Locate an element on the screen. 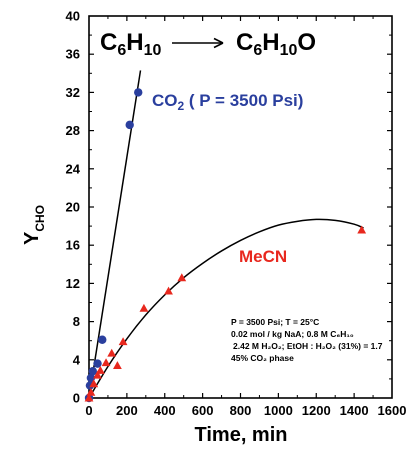 This screenshot has height=452, width=408. reaction-equation: C6H10 C6H10O is located at coordinates (208, 44).